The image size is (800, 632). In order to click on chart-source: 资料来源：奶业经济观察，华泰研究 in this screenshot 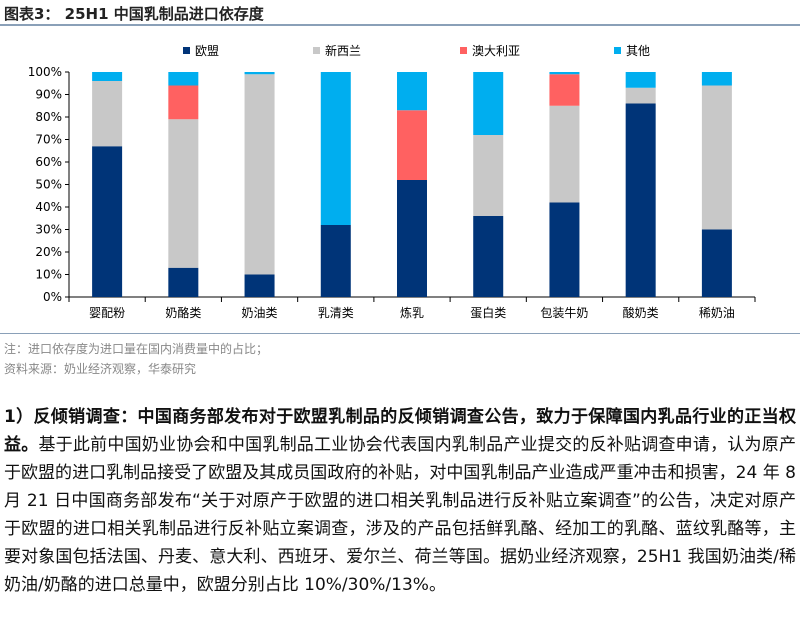, I will do `click(100, 369)`.